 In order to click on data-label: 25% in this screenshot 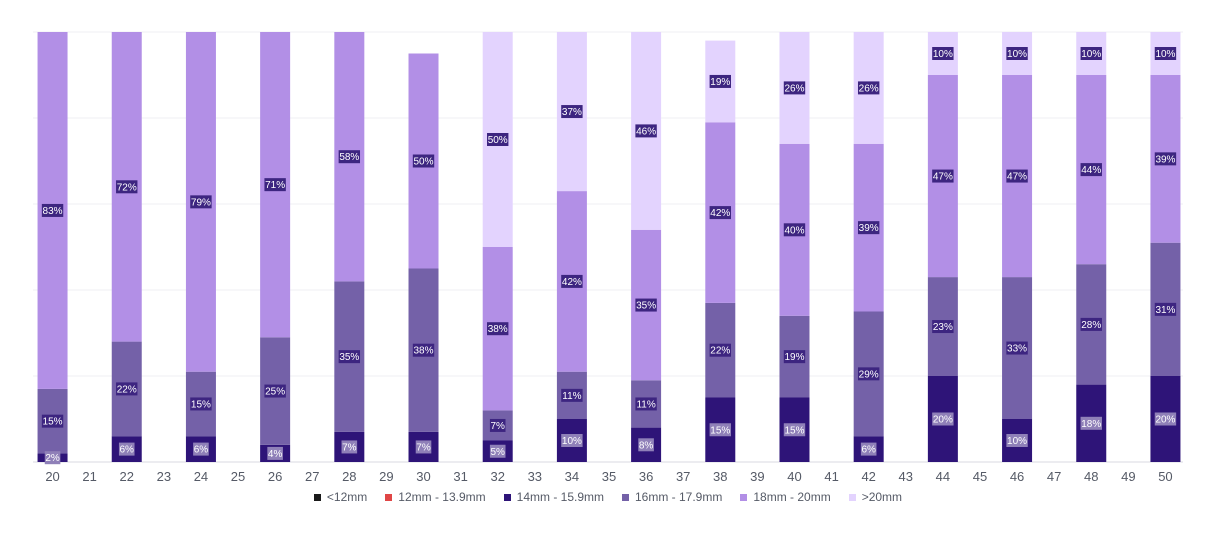, I will do `click(275, 392)`.